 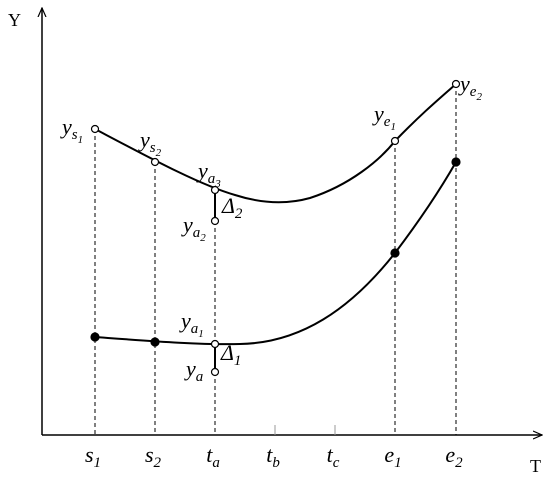 I want to click on point-label: ya3, so click(x=208, y=174).